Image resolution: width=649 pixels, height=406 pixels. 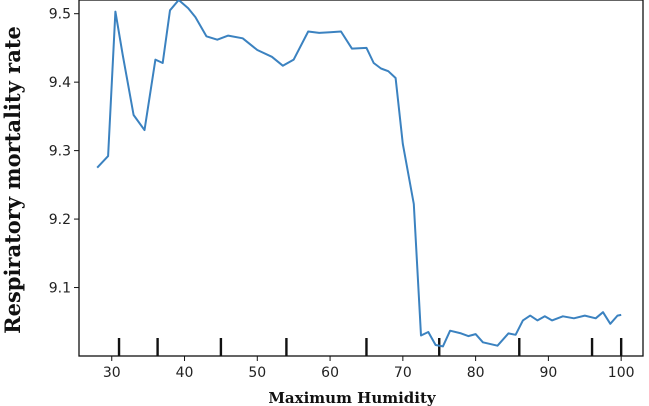 What do you see at coordinates (621, 373) in the screenshot?
I see `x-tick-label: 100` at bounding box center [621, 373].